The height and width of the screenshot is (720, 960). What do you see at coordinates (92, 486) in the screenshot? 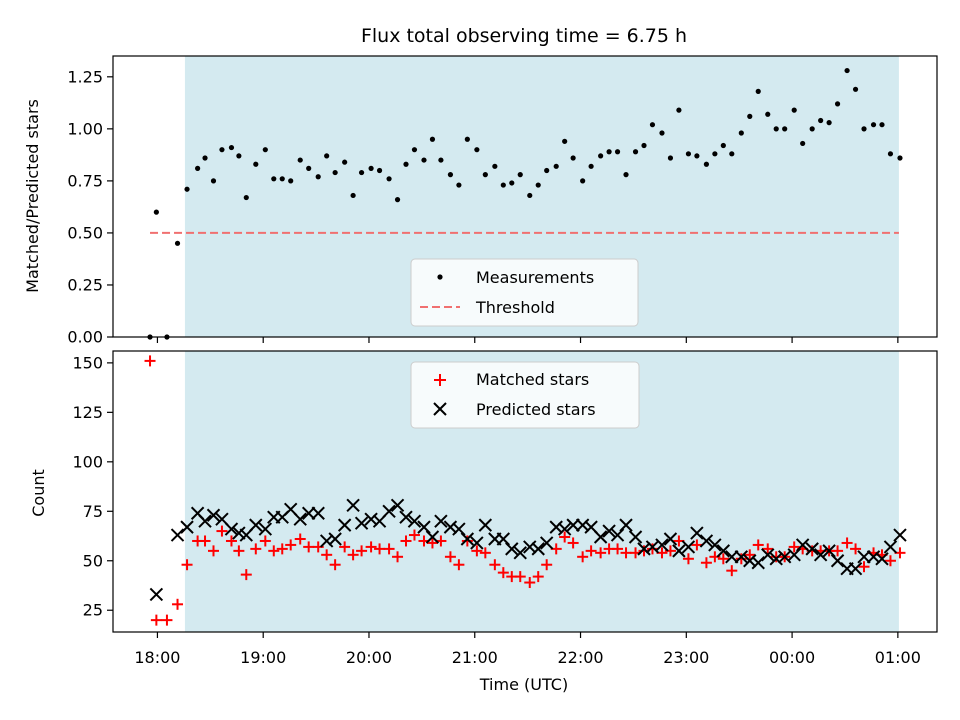
I see `bottom-y-ticks: 25 50 75 100 125 150` at bounding box center [92, 486].